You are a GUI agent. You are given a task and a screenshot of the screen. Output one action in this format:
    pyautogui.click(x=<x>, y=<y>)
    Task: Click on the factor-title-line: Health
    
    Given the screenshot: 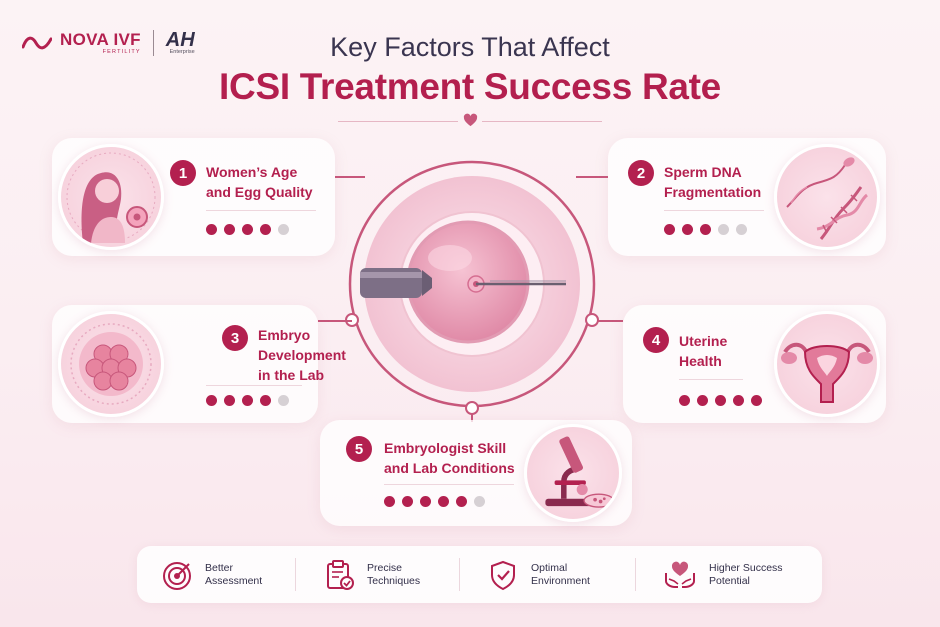 What is the action you would take?
    pyautogui.click(x=700, y=361)
    